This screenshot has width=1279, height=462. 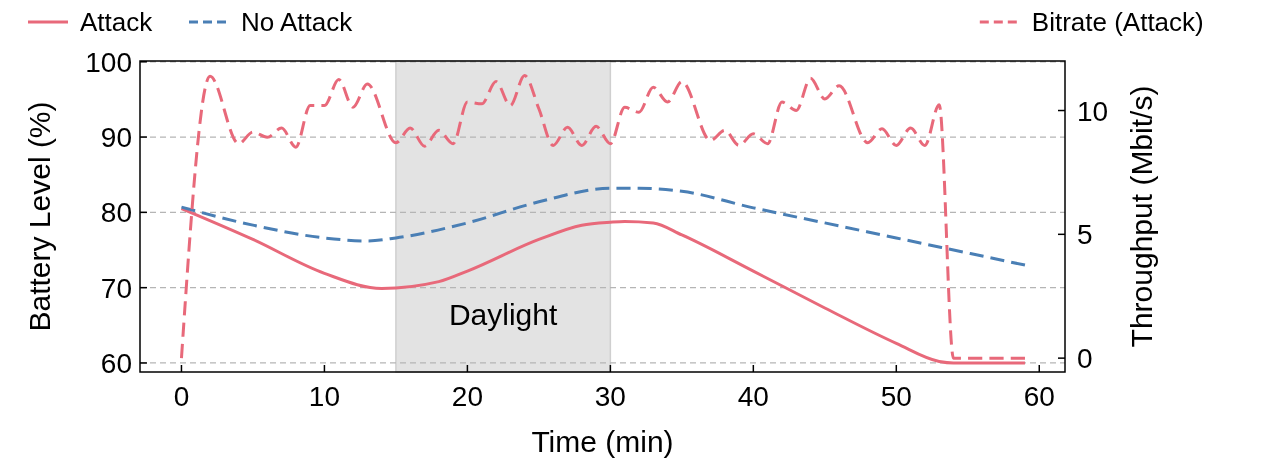 I want to click on y-tick-label: 70, so click(x=116, y=288).